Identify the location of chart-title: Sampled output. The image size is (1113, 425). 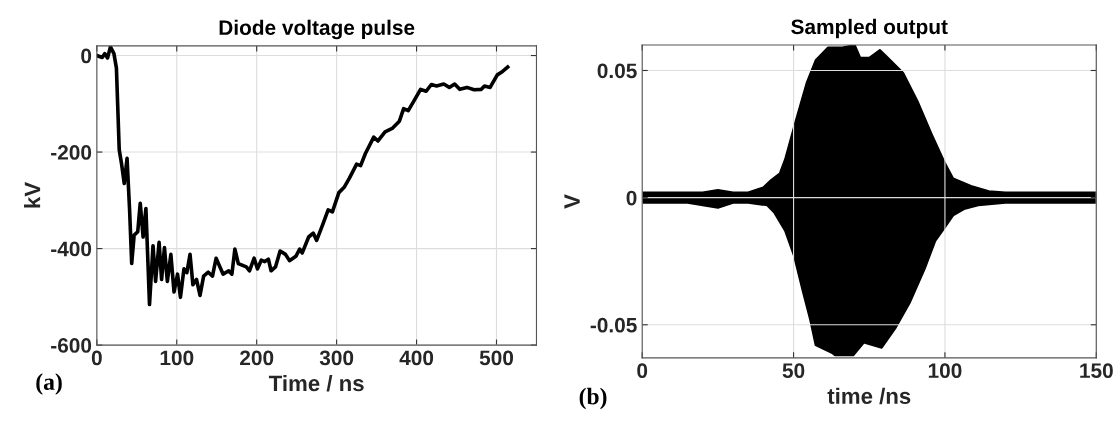
(869, 28).